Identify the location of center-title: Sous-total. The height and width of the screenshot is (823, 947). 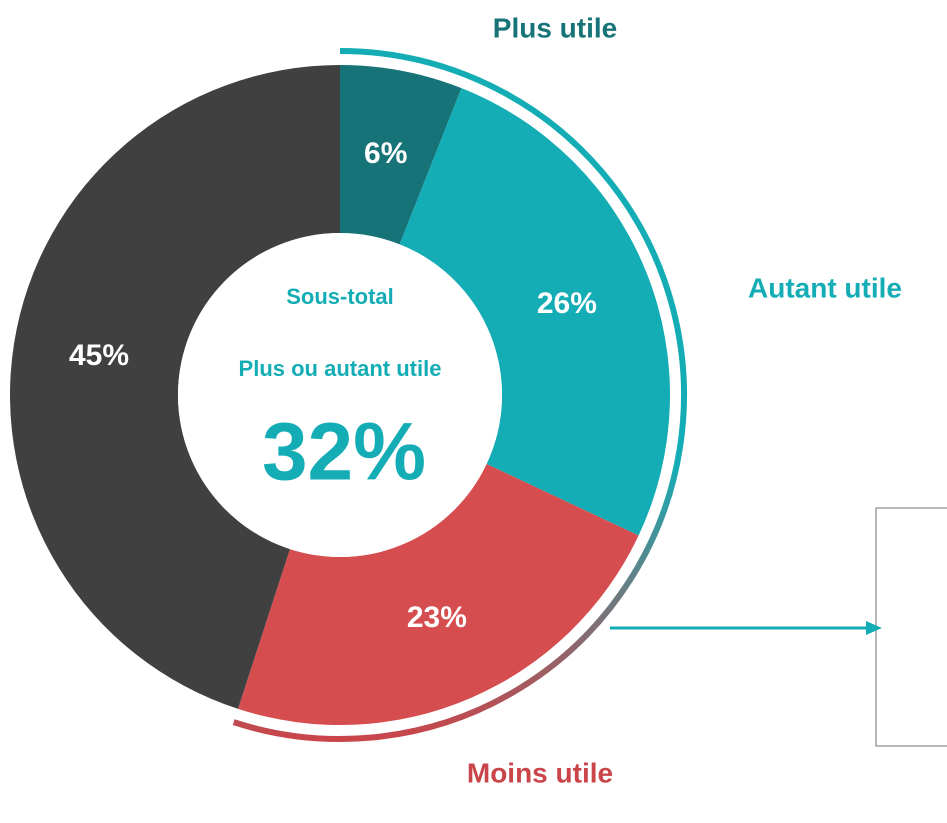
(340, 296).